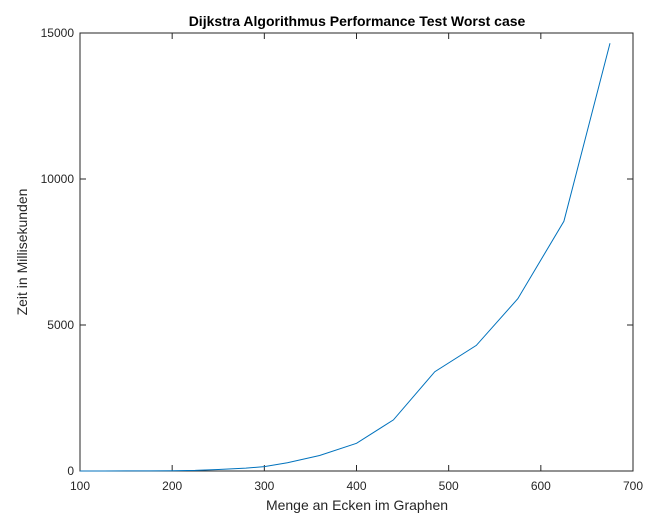  Describe the element at coordinates (172, 486) in the screenshot. I see `x-tick-label: 200` at that location.